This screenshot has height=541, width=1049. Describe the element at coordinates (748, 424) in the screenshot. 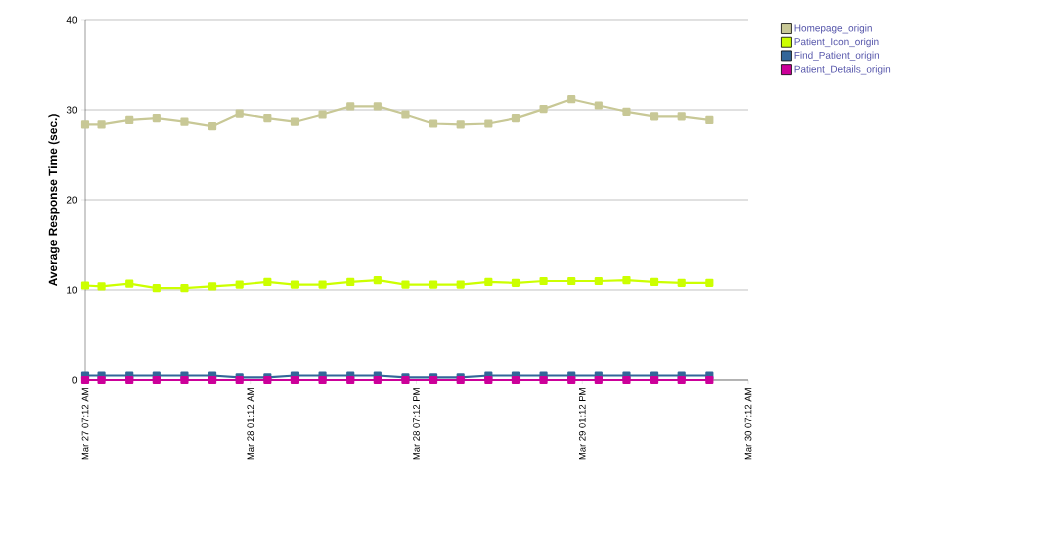

I see `x-tick-label: Mar 30 07:12 AM` at that location.